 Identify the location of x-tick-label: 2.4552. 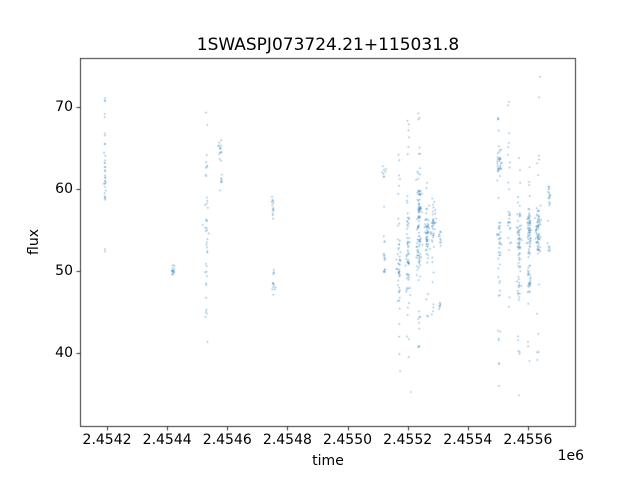
(408, 440).